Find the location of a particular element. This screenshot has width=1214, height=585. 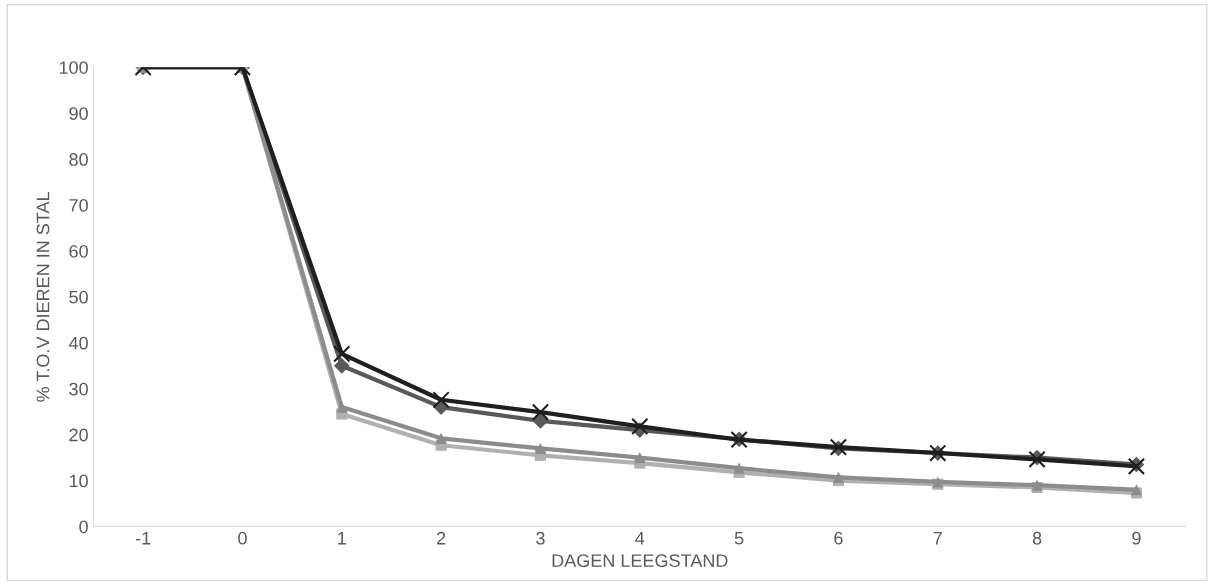

x-tick-label: 0 is located at coordinates (242, 538).